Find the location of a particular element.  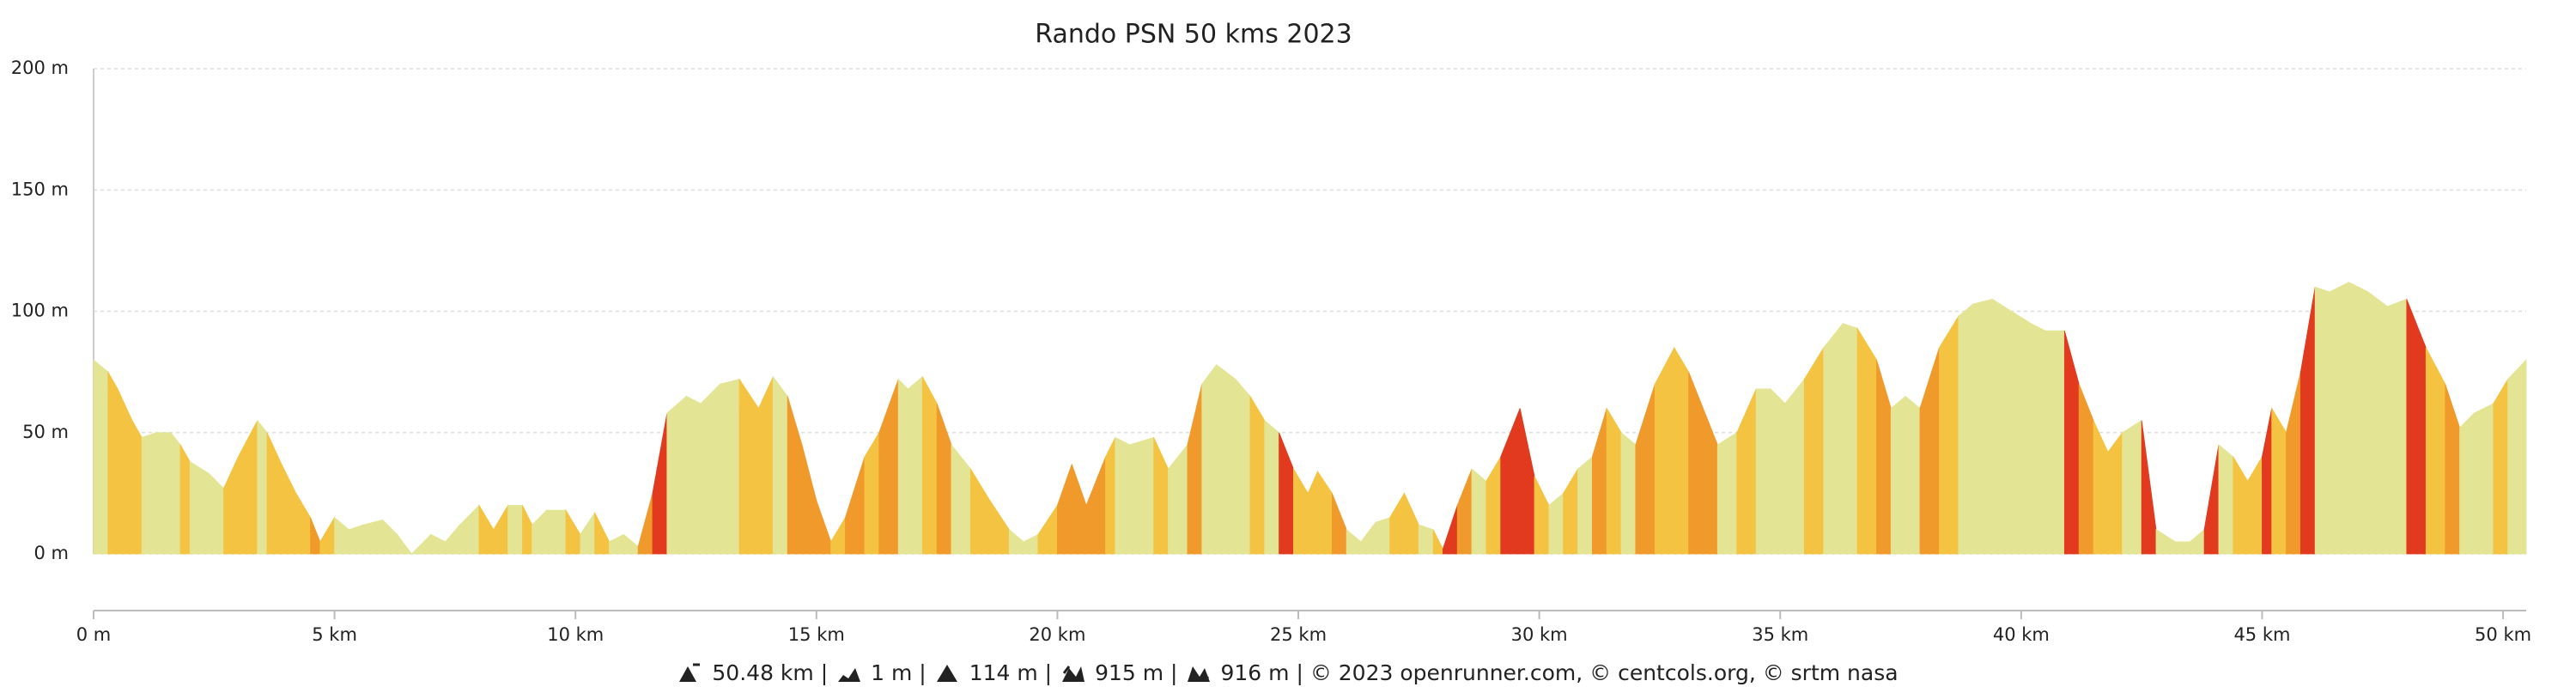

footer-distance: 50.48 km | is located at coordinates (770, 672).